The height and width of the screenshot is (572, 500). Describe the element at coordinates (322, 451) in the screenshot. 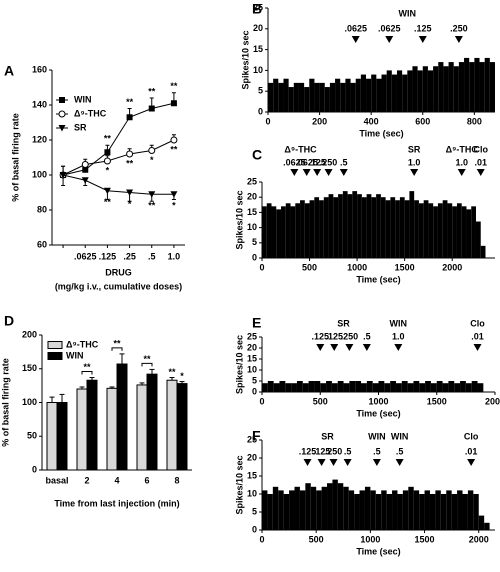

I see `dose-label: .125` at that location.